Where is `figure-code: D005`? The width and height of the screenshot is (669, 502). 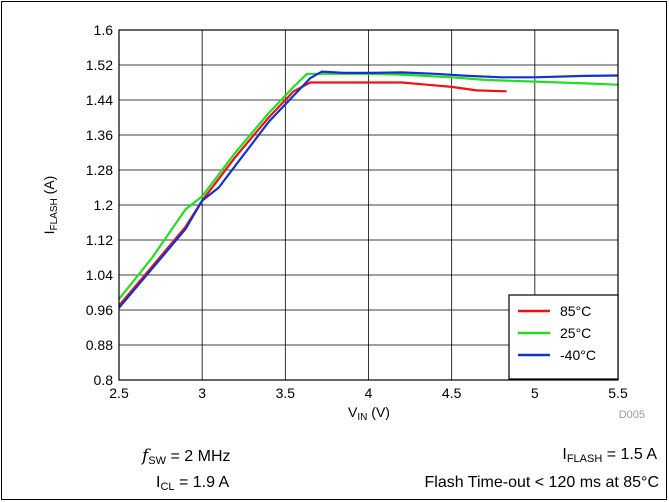 figure-code: D005 is located at coordinates (632, 415).